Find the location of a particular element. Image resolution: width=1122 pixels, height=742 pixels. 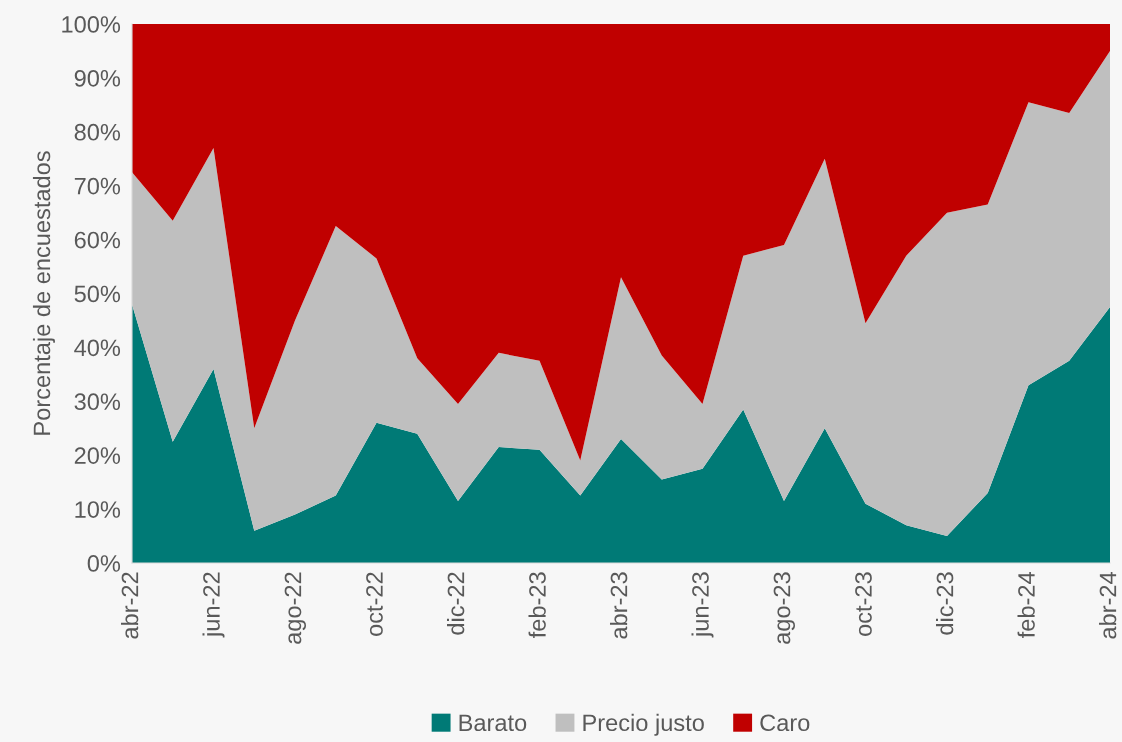

y-tick-label: 80% is located at coordinates (97, 132).